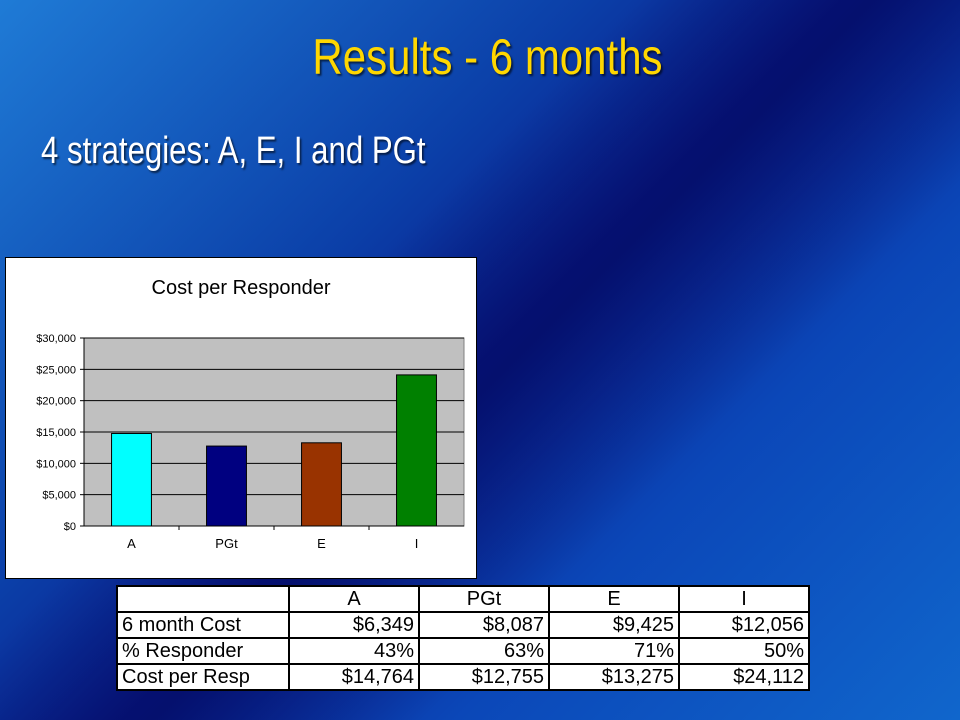 Image resolution: width=960 pixels, height=720 pixels. I want to click on chart-title: Cost per Responder, so click(241, 288).